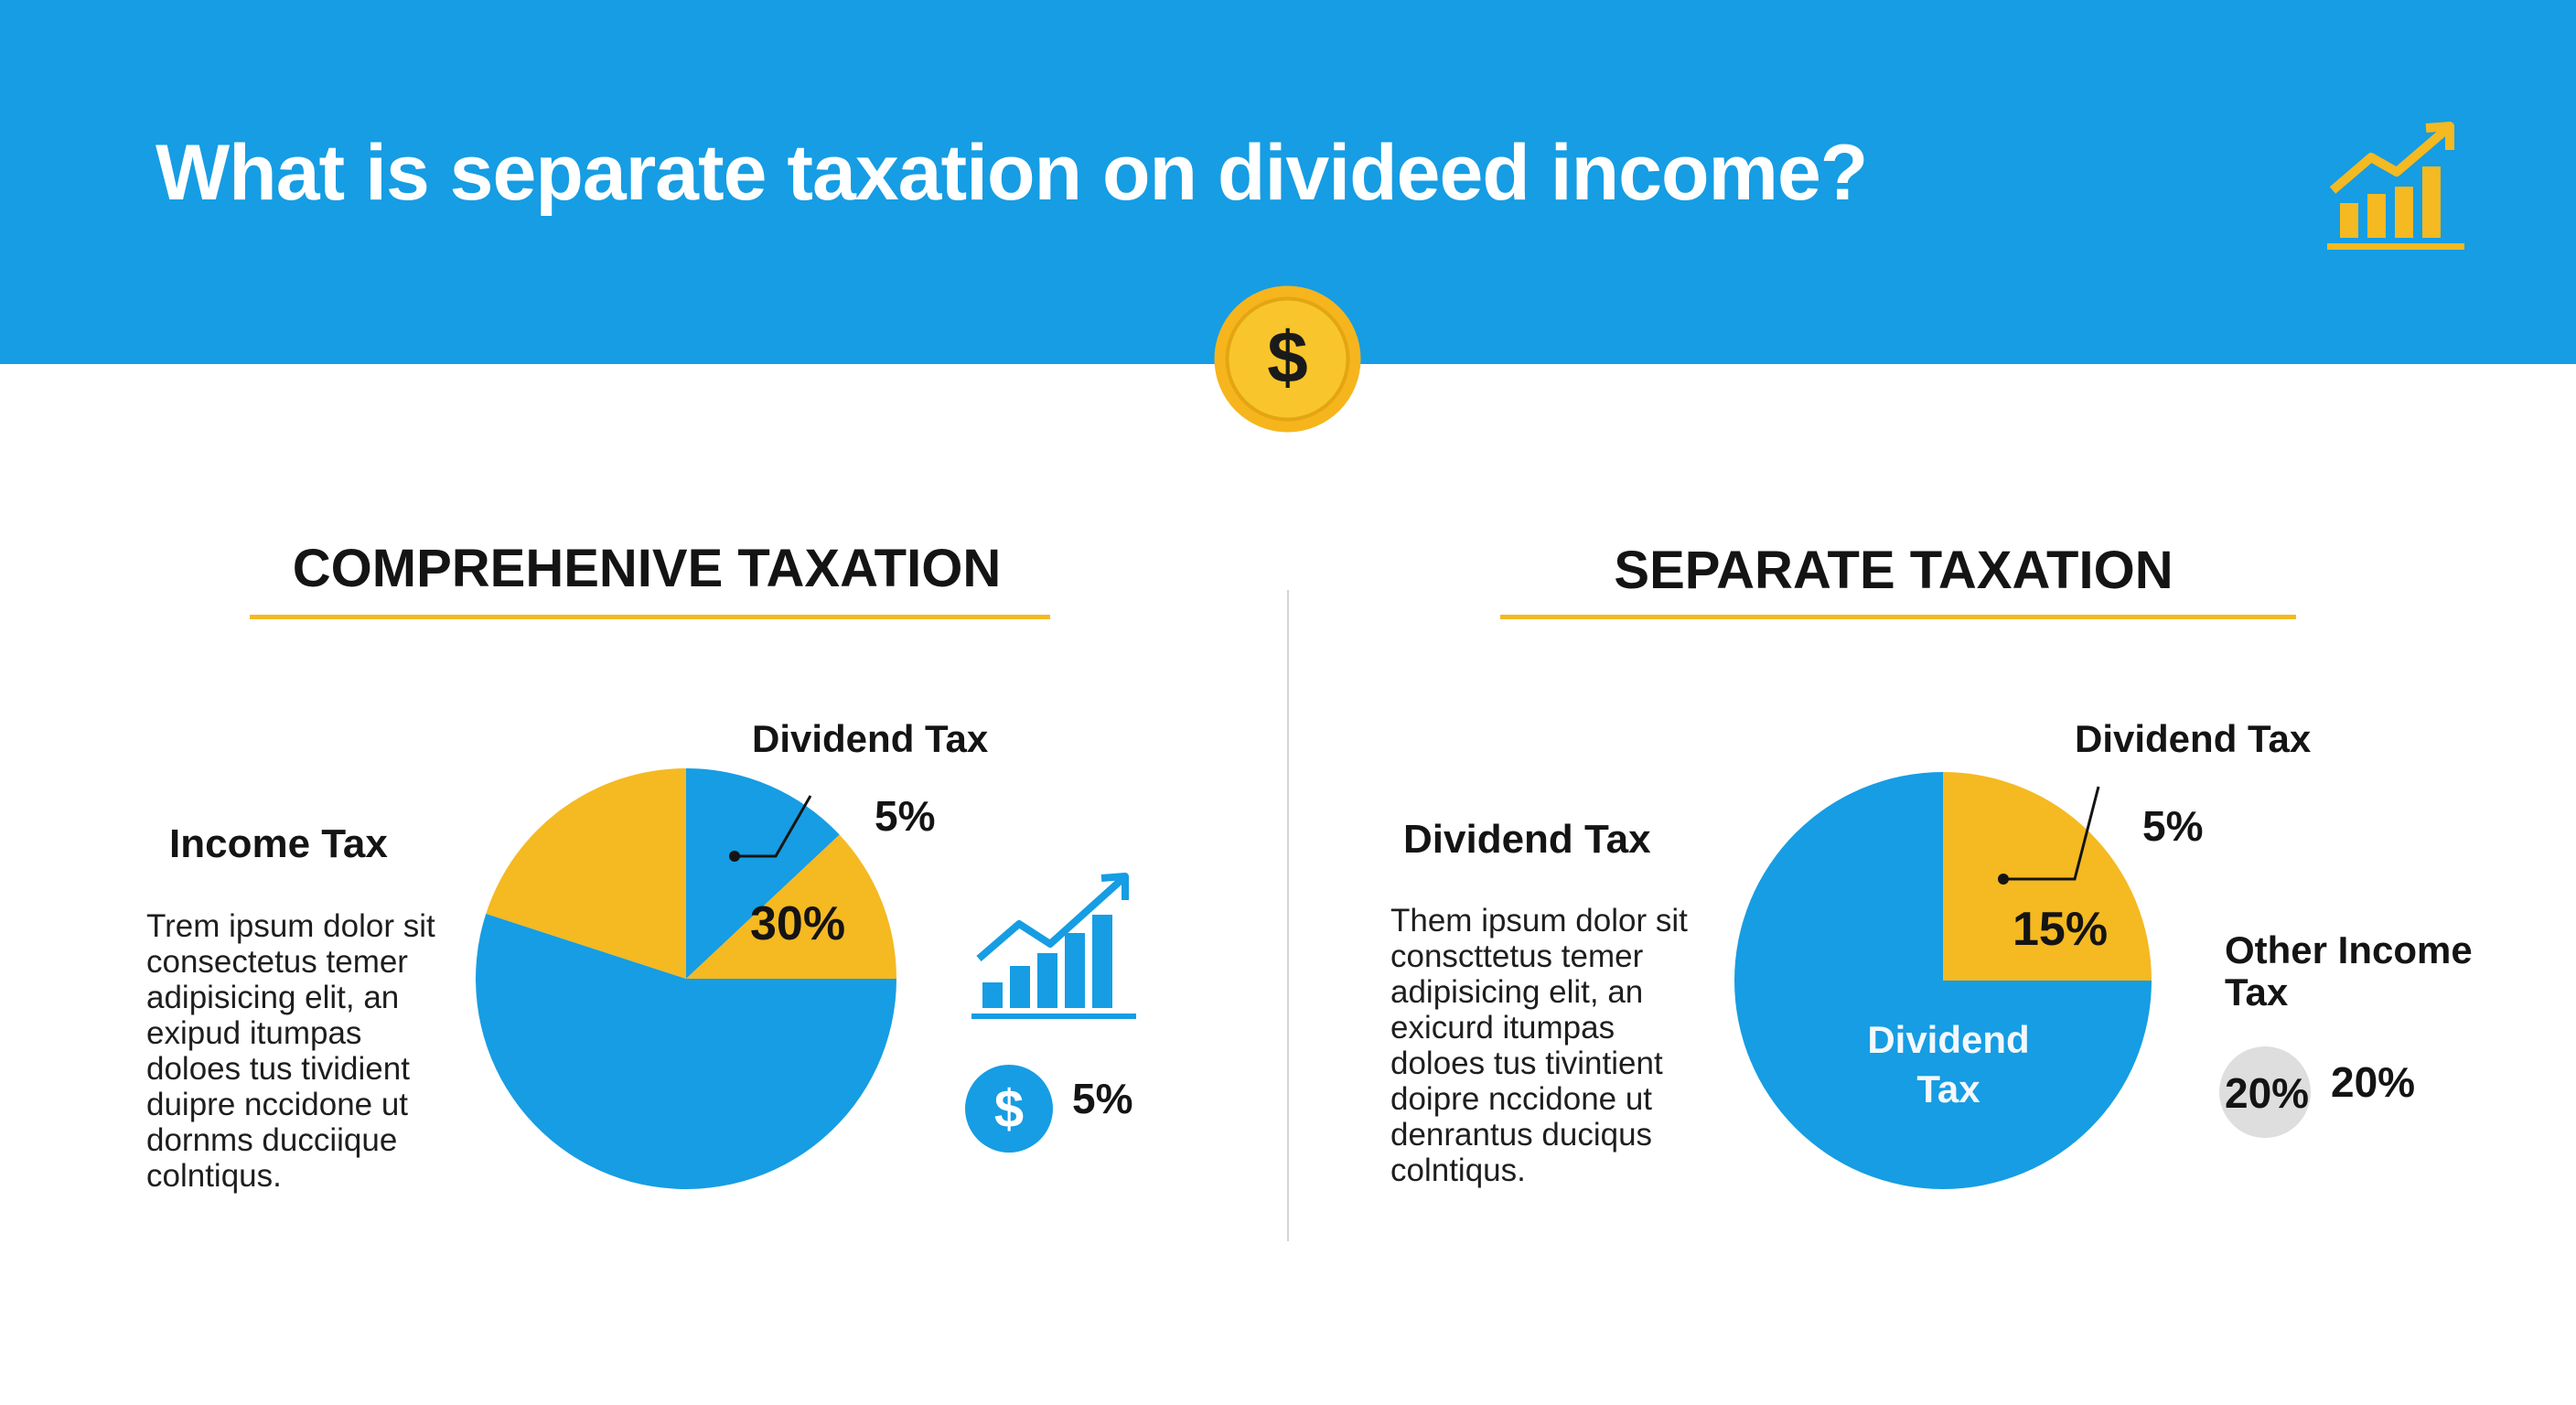  What do you see at coordinates (1288, 915) in the screenshot?
I see `column-divider` at bounding box center [1288, 915].